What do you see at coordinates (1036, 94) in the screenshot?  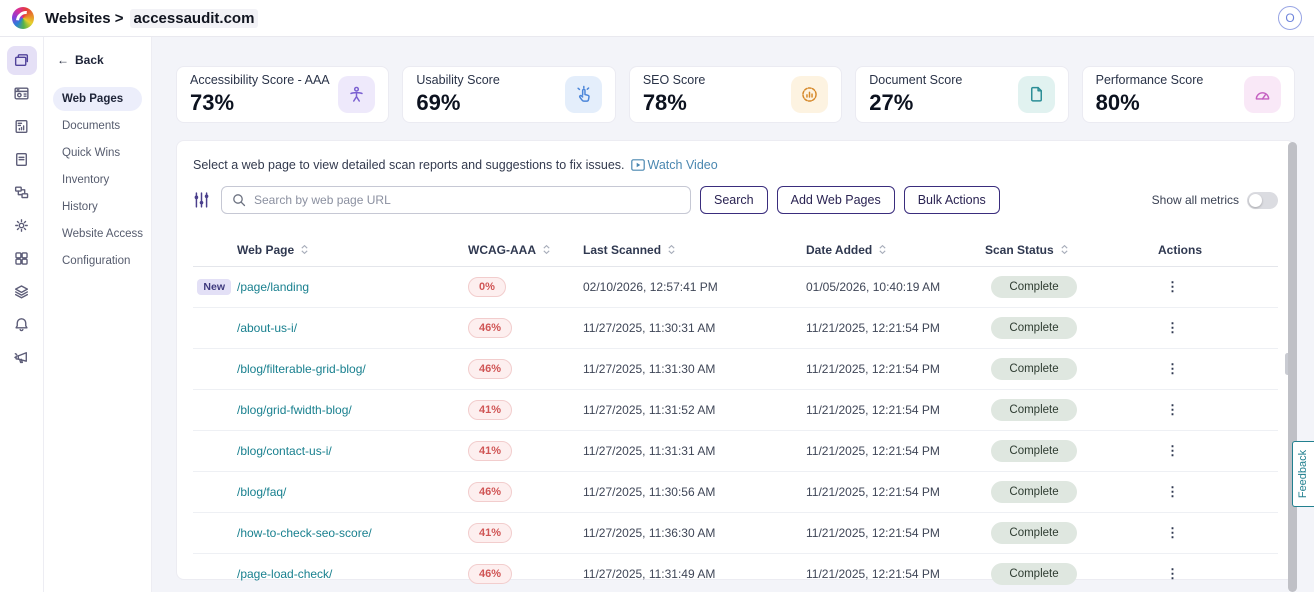 I see `document-icon` at bounding box center [1036, 94].